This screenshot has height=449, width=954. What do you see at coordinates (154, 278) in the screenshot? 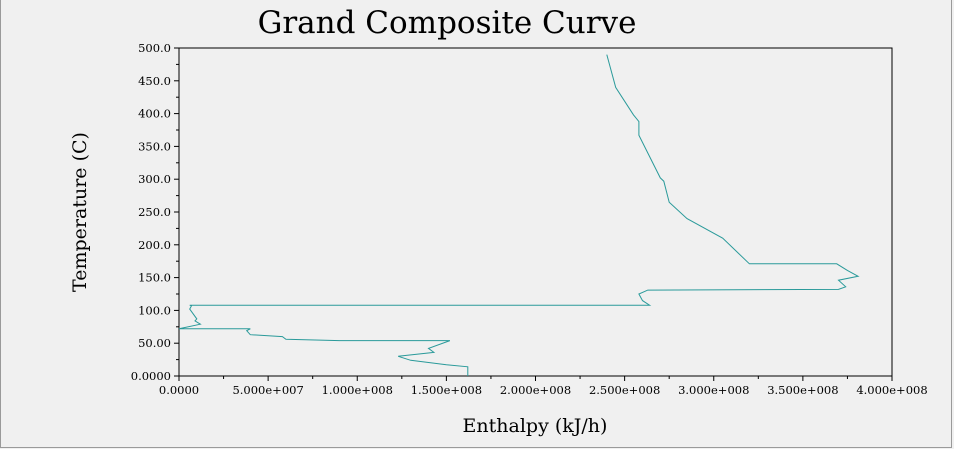
I see `y-tick-label: 150.0` at bounding box center [154, 278].